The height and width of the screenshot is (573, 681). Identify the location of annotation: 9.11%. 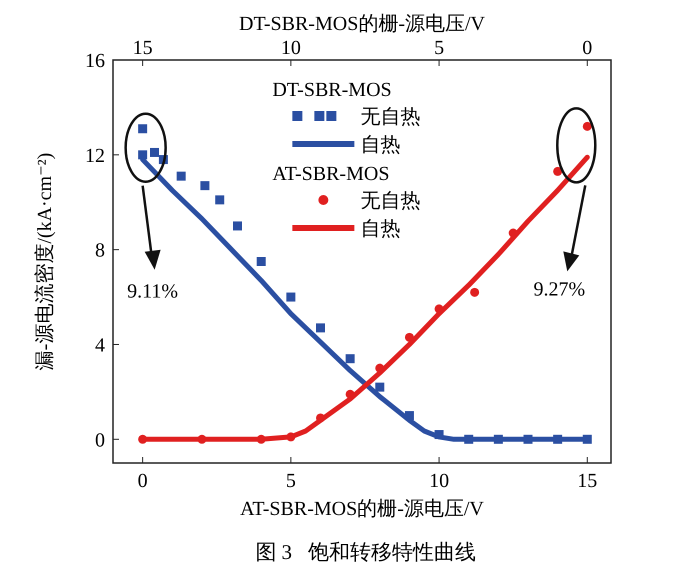
(152, 291).